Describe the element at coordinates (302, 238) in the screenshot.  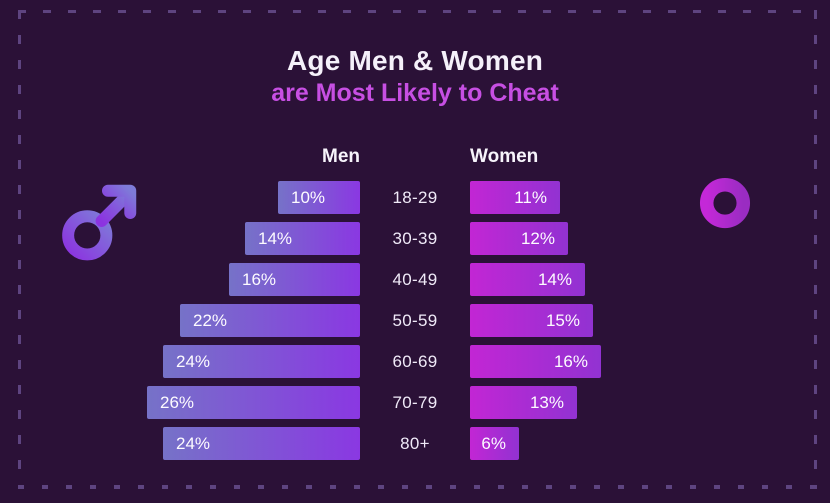
I see `men-bar: 14%` at that location.